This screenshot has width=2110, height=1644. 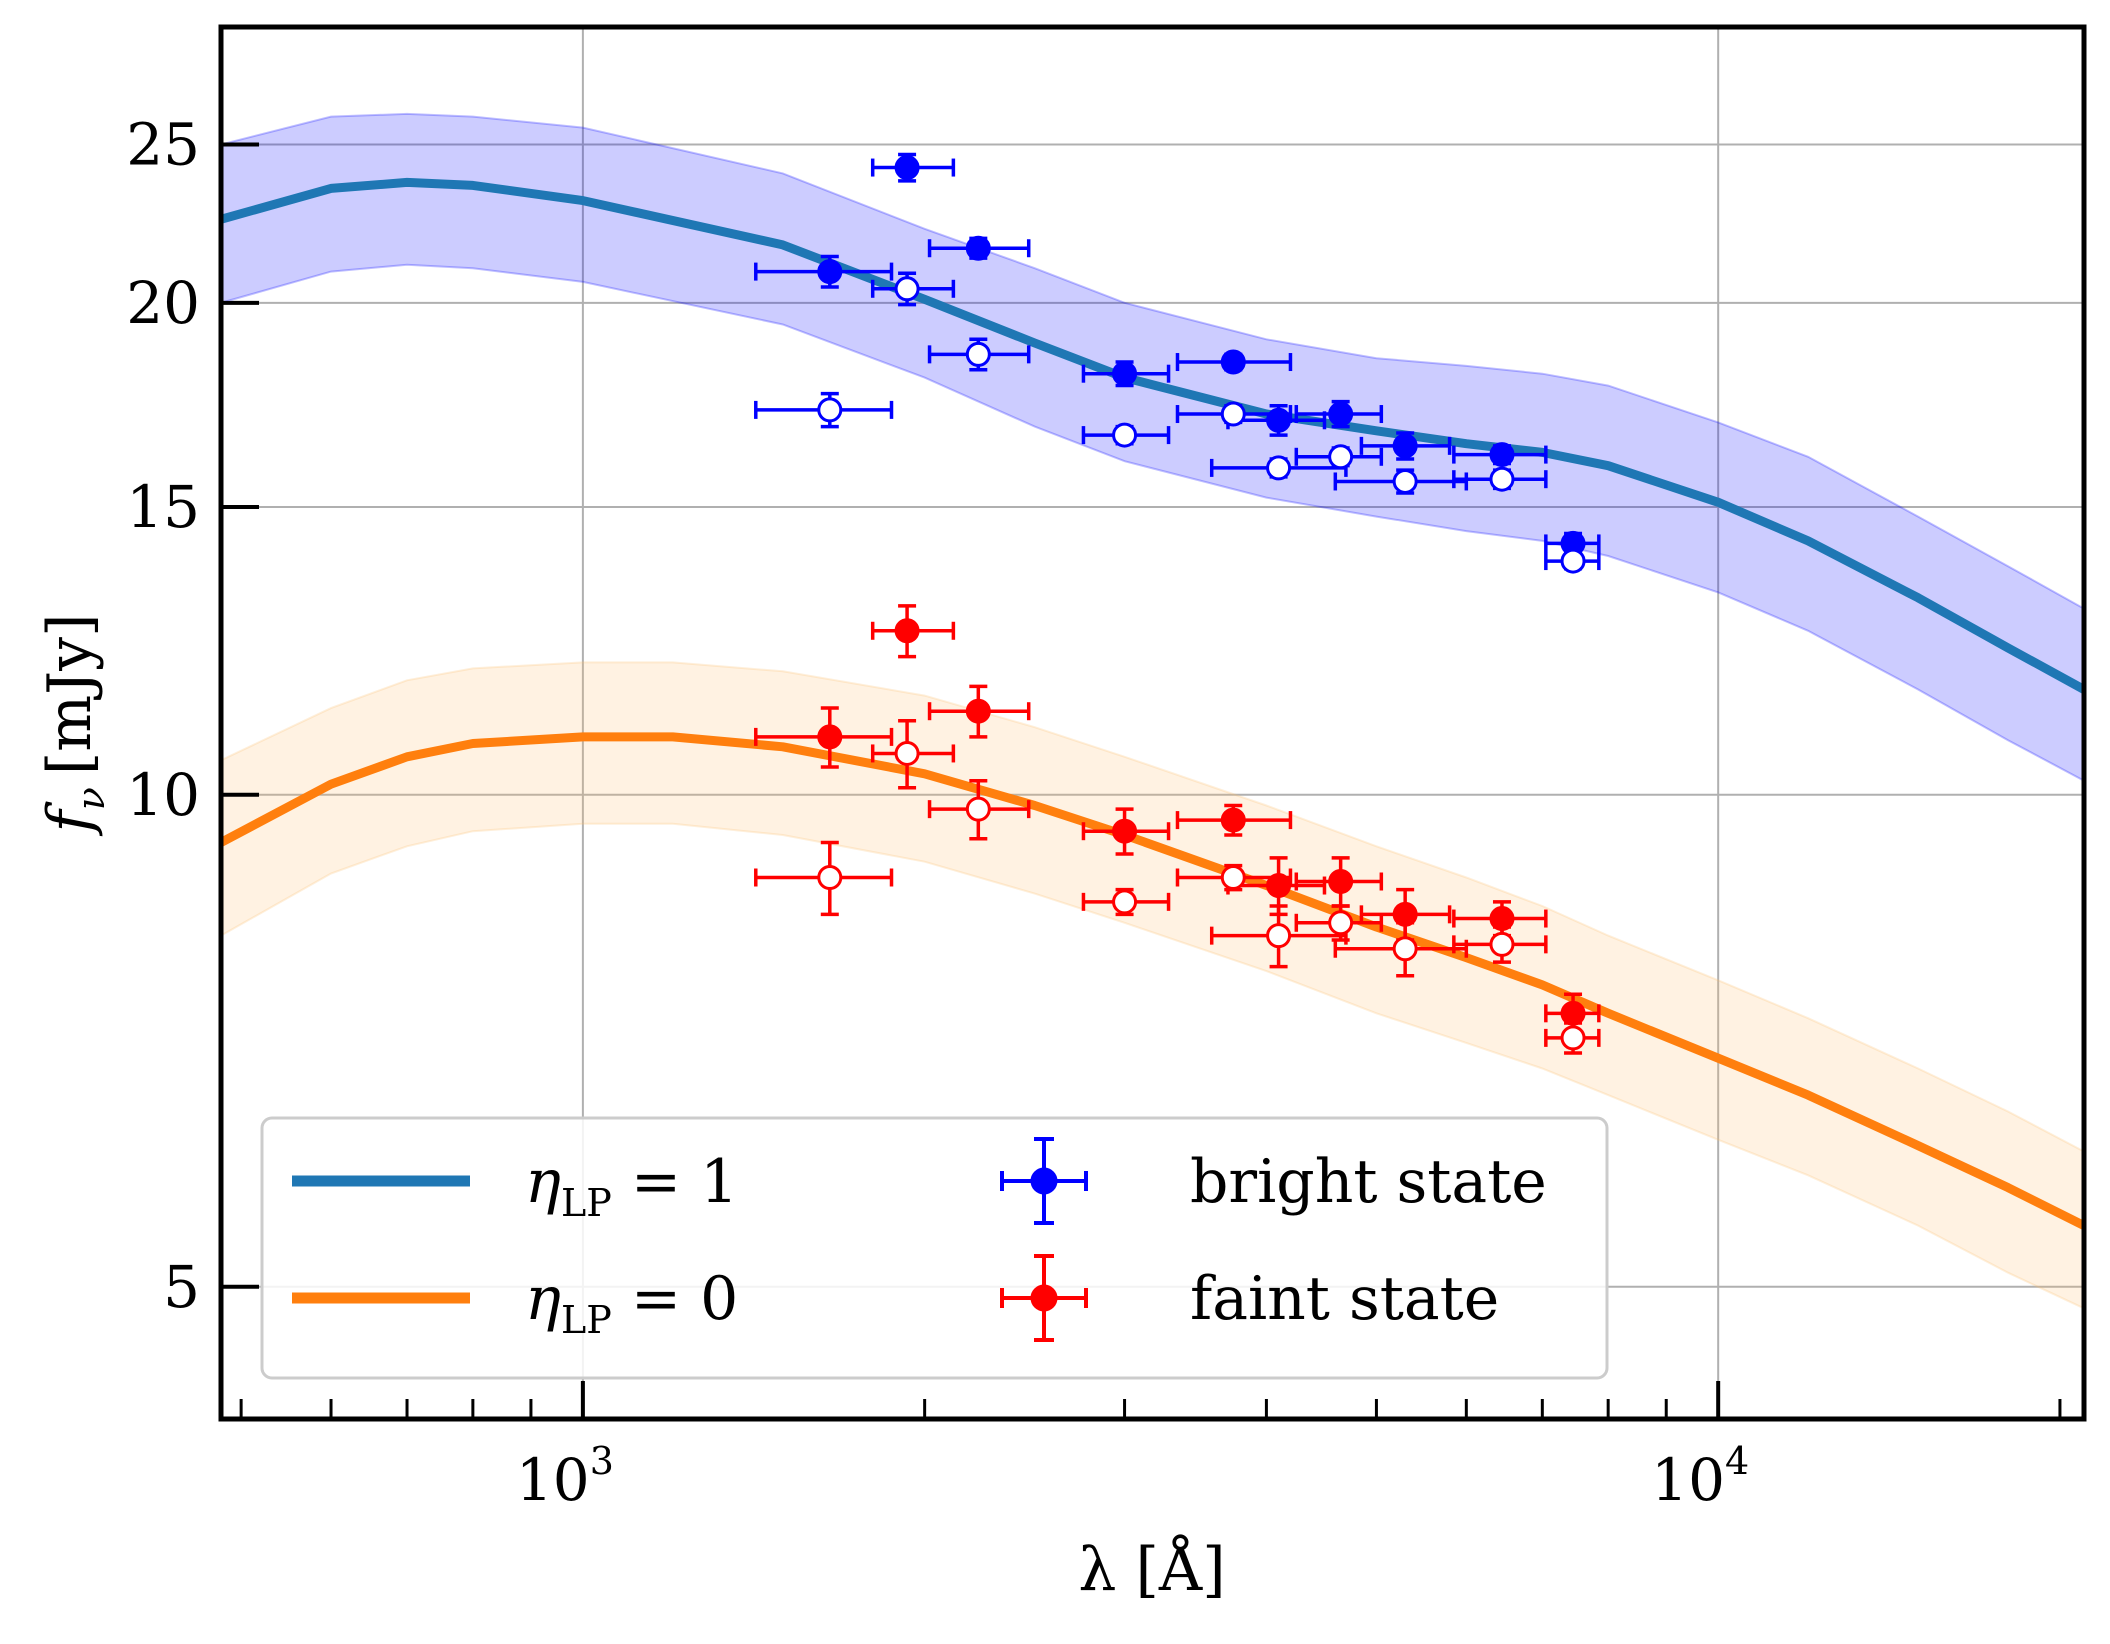 What do you see at coordinates (1151, 1569) in the screenshot?
I see `x-axis-label: λ [Å]` at bounding box center [1151, 1569].